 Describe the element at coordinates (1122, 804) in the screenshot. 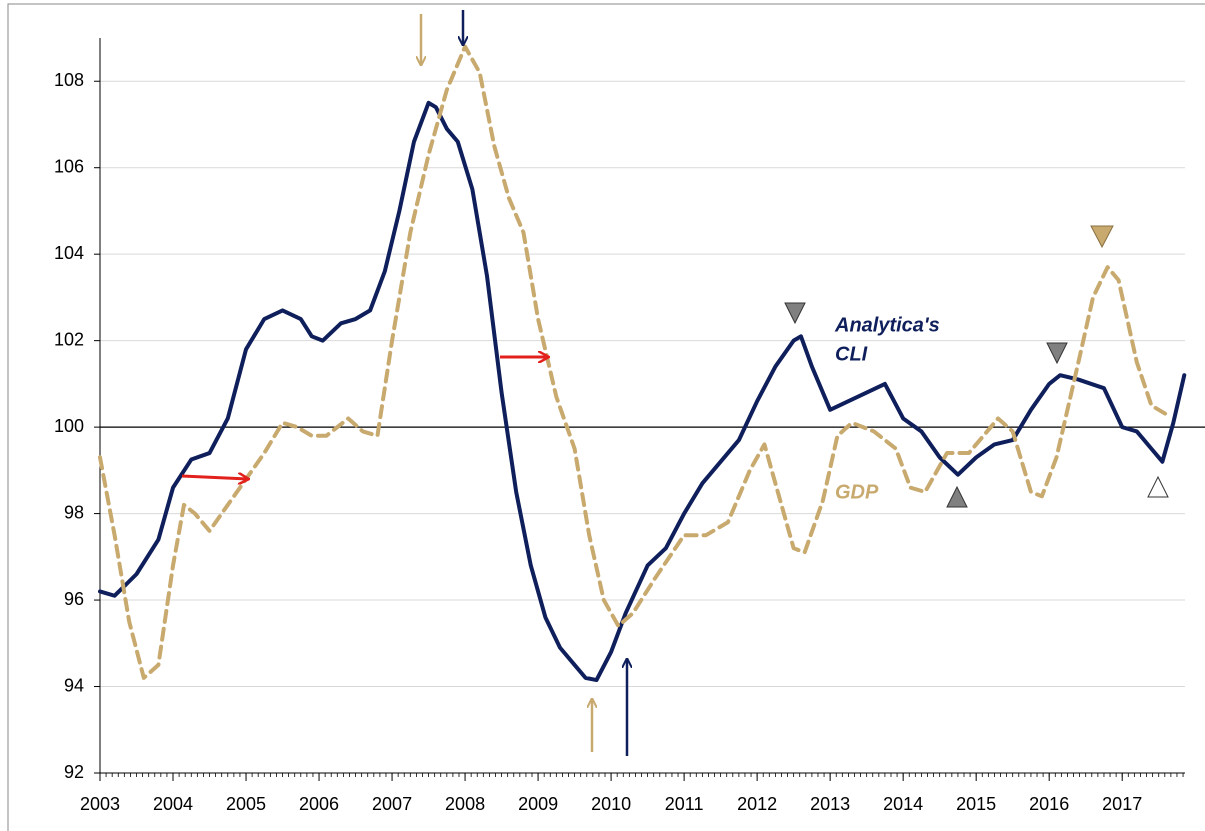

I see `x-tick-label: 2017` at that location.